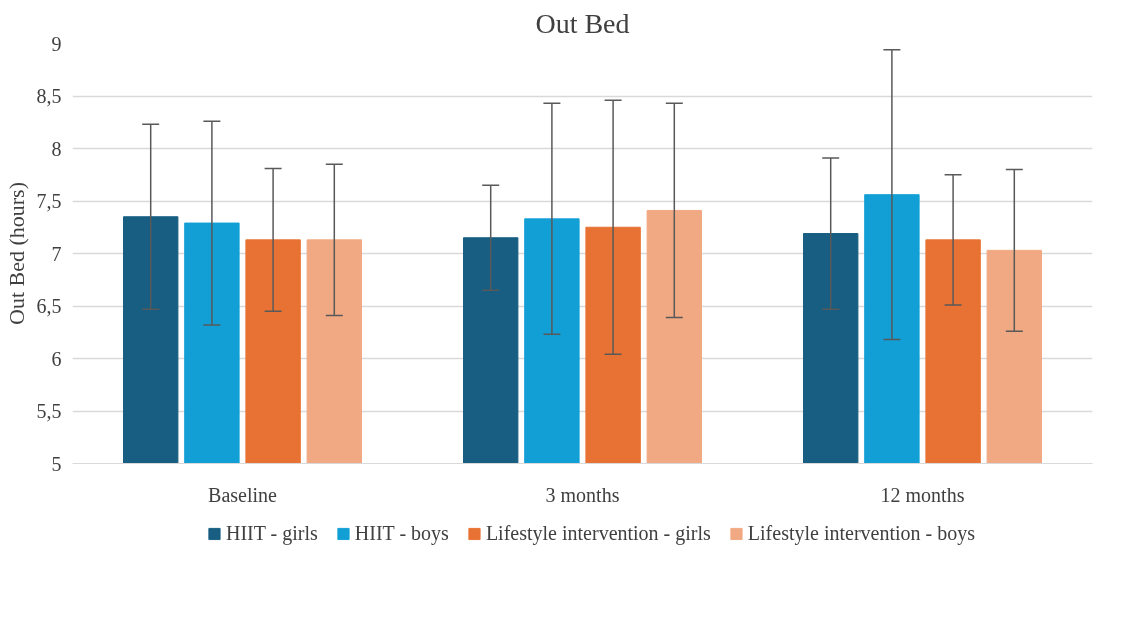  I want to click on y-tick-label: 7, so click(56, 253).